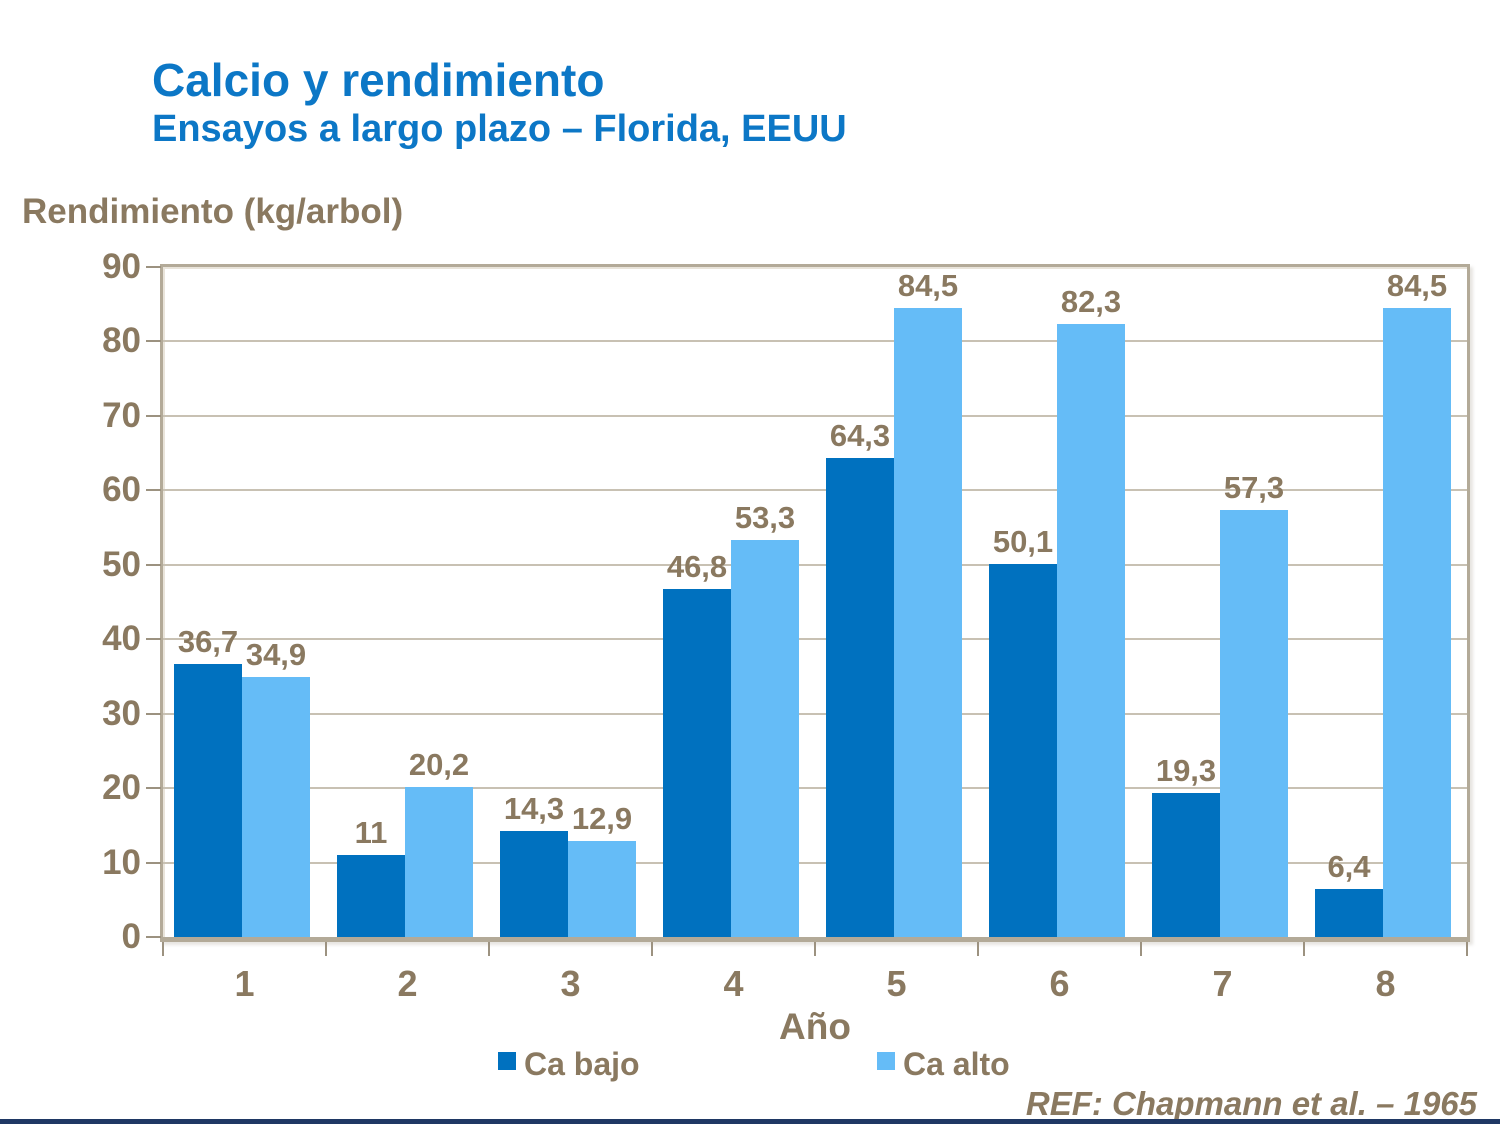 The image size is (1500, 1126). Describe the element at coordinates (121, 266) in the screenshot. I see `y-tick-label: 90` at that location.